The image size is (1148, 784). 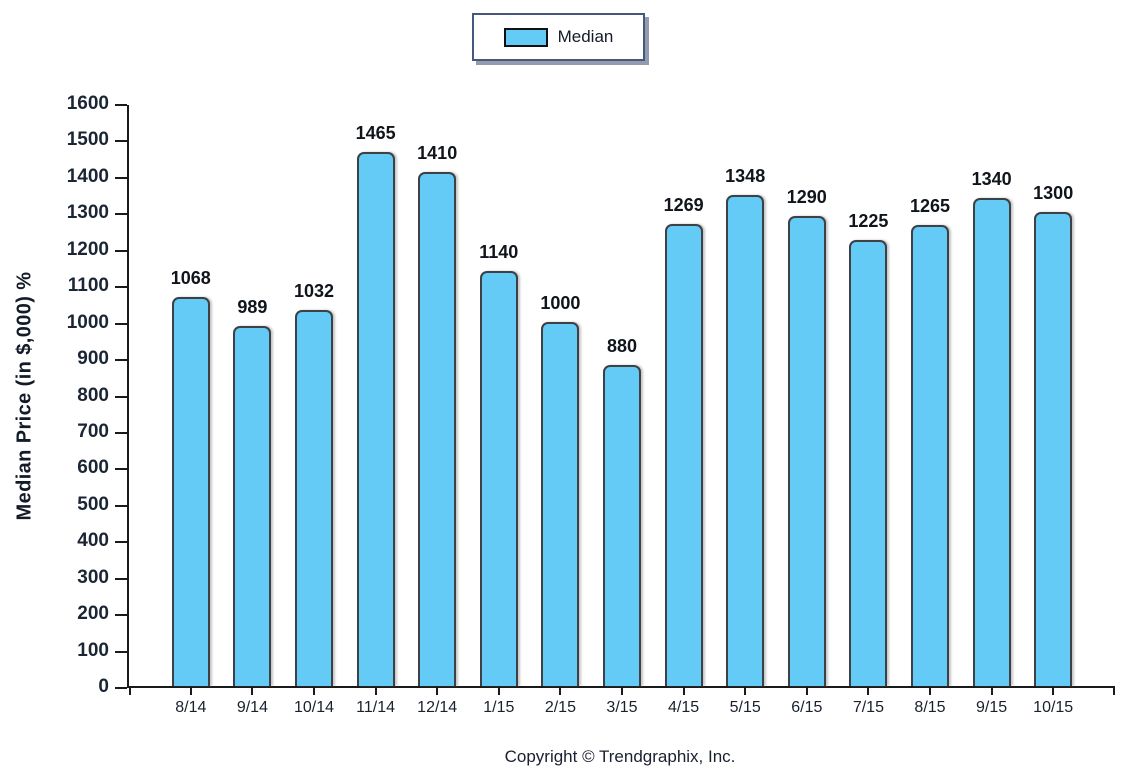 What do you see at coordinates (87, 213) in the screenshot?
I see `y-axis-tick-label: 1300` at bounding box center [87, 213].